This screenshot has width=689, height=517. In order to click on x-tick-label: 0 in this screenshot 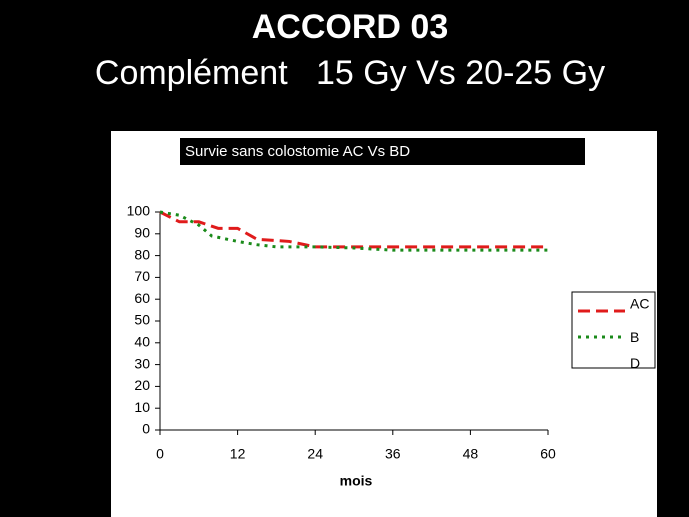, I will do `click(160, 454)`.